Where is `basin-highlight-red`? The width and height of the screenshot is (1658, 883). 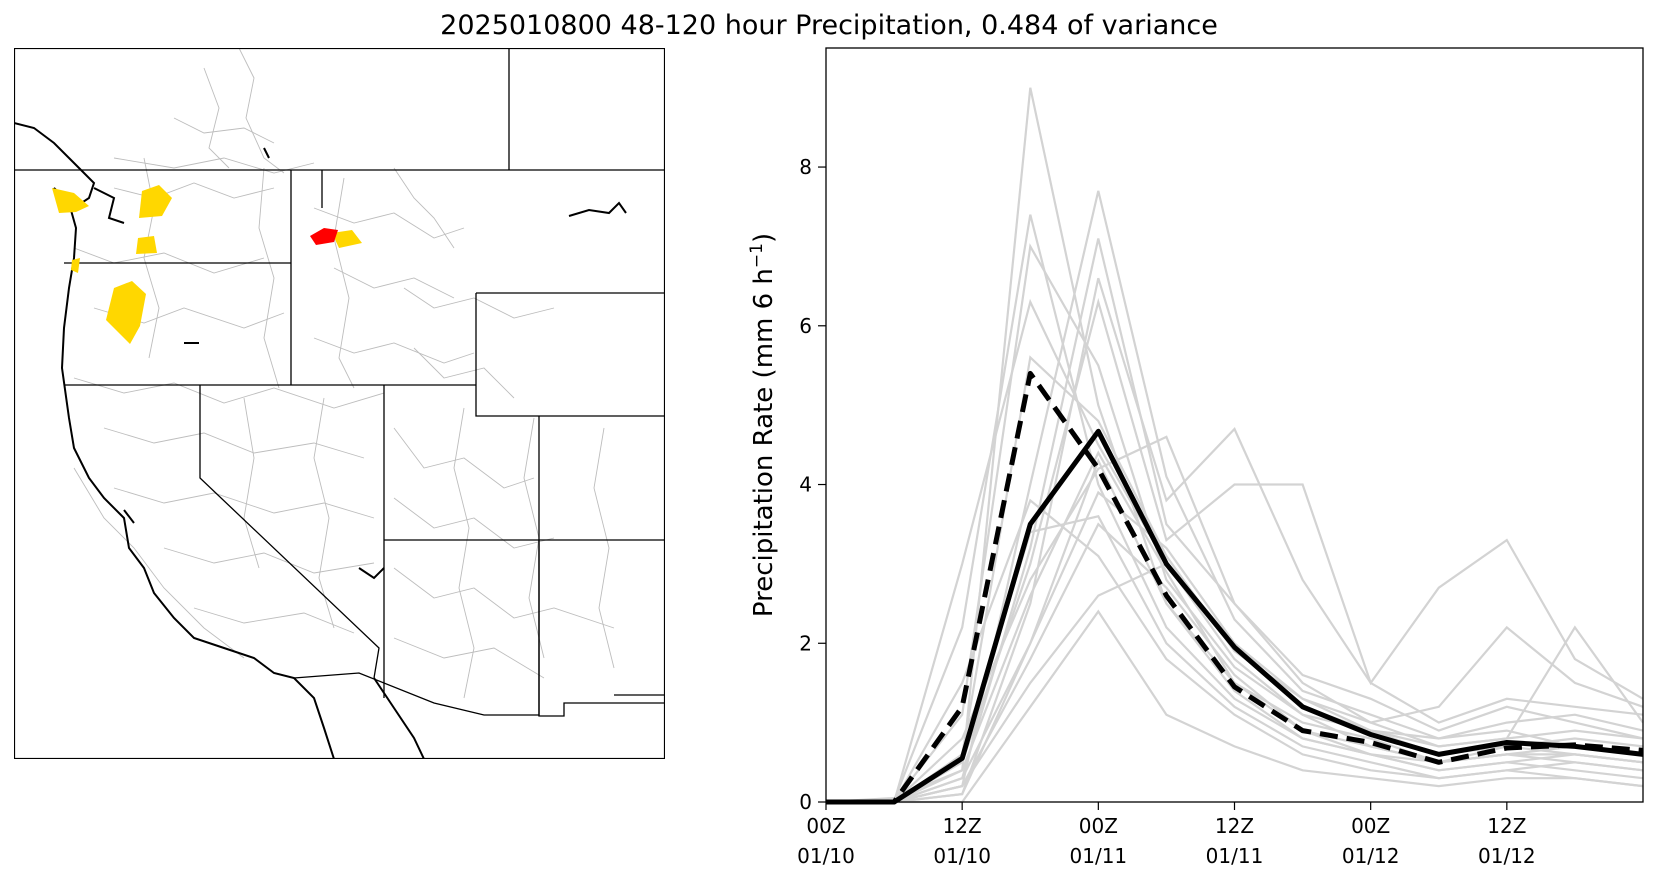 basin-highlight-red is located at coordinates (324, 236).